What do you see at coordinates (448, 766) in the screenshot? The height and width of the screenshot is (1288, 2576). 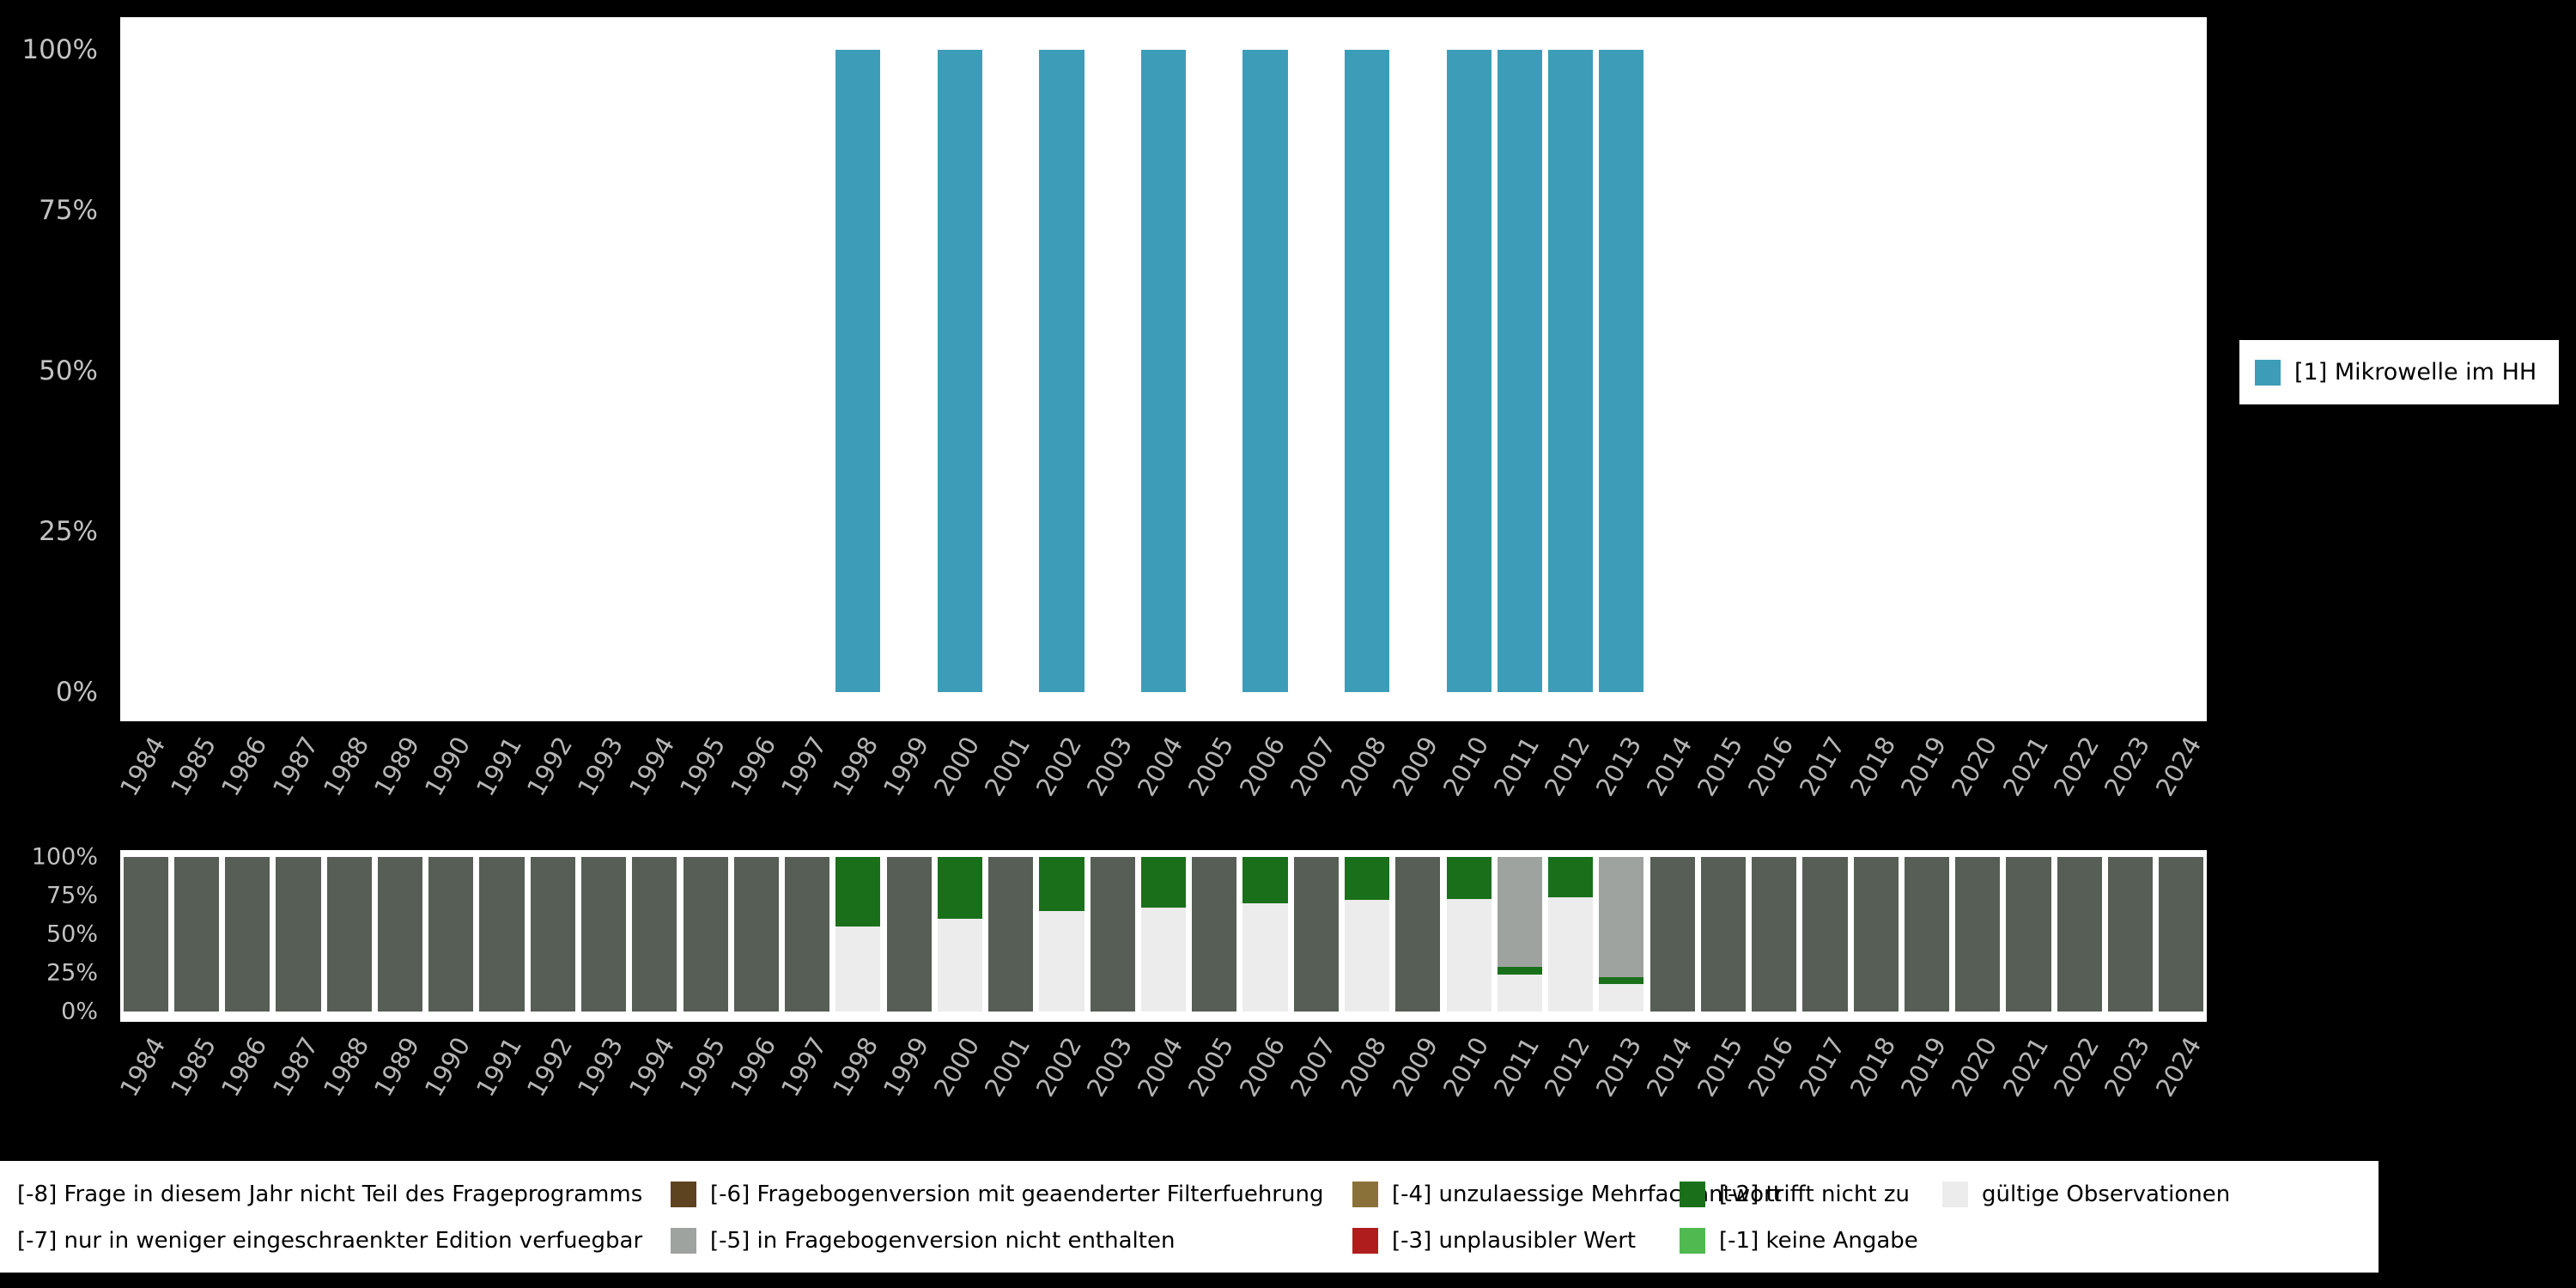 I see `x-tick-label: 1990` at bounding box center [448, 766].